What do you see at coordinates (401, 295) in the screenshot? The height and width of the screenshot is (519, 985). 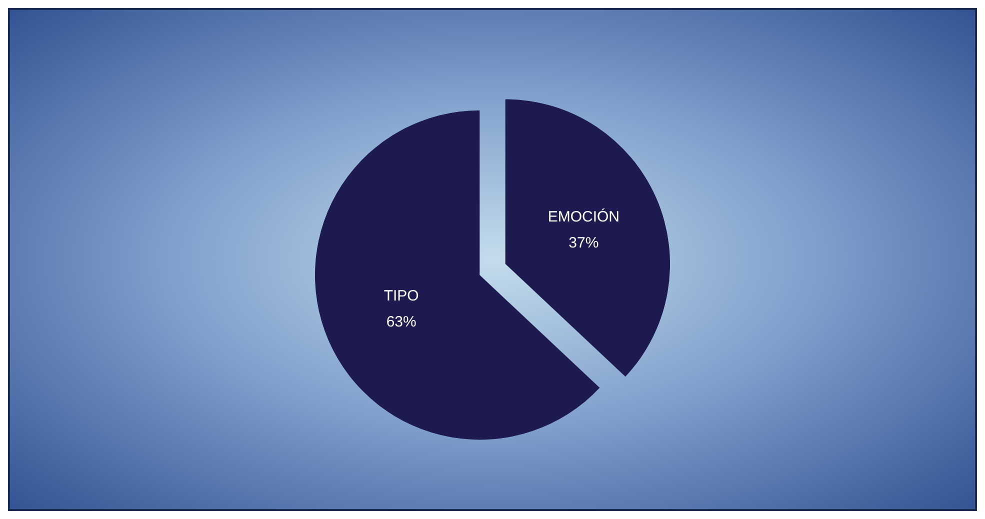 I see `slice-label: TIPO` at bounding box center [401, 295].